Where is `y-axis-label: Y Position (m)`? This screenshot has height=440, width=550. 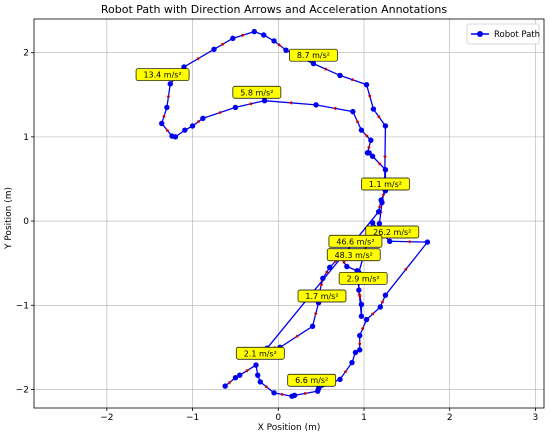
y-axis-label: Y Position (m) is located at coordinates (9, 218).